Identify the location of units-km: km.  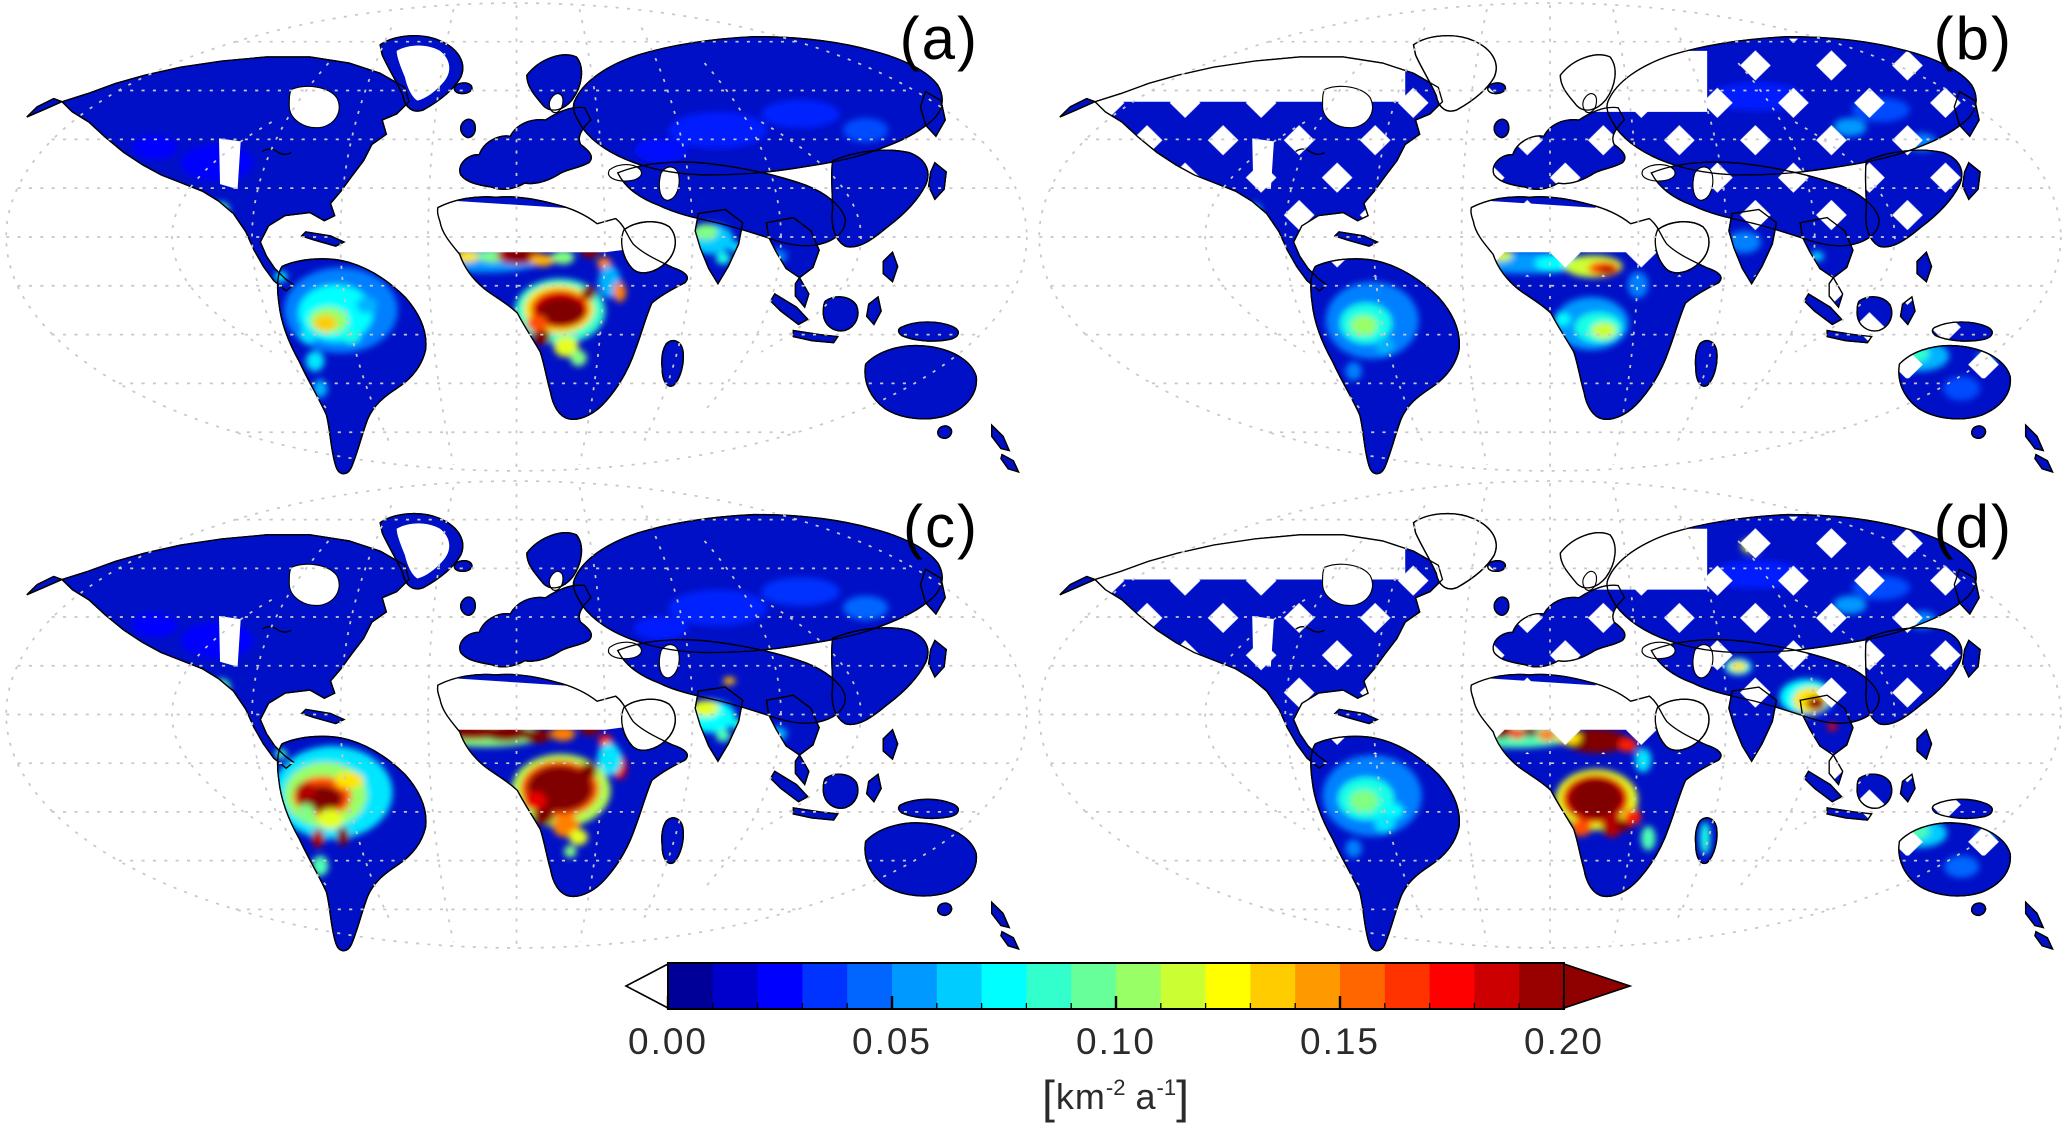
(1080, 1096).